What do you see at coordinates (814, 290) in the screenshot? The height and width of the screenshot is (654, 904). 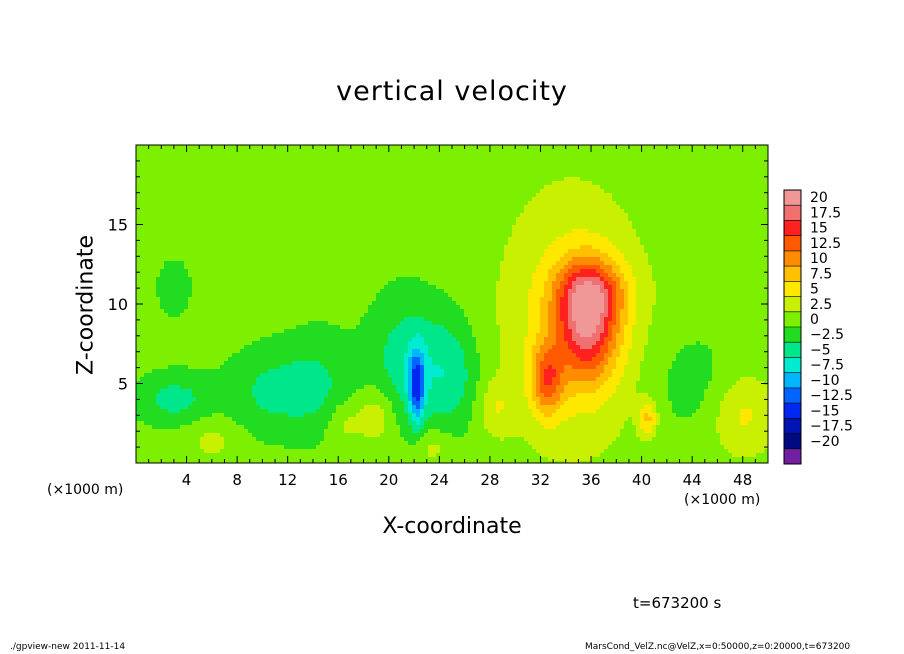 I see `colorbar-label: 5` at bounding box center [814, 290].